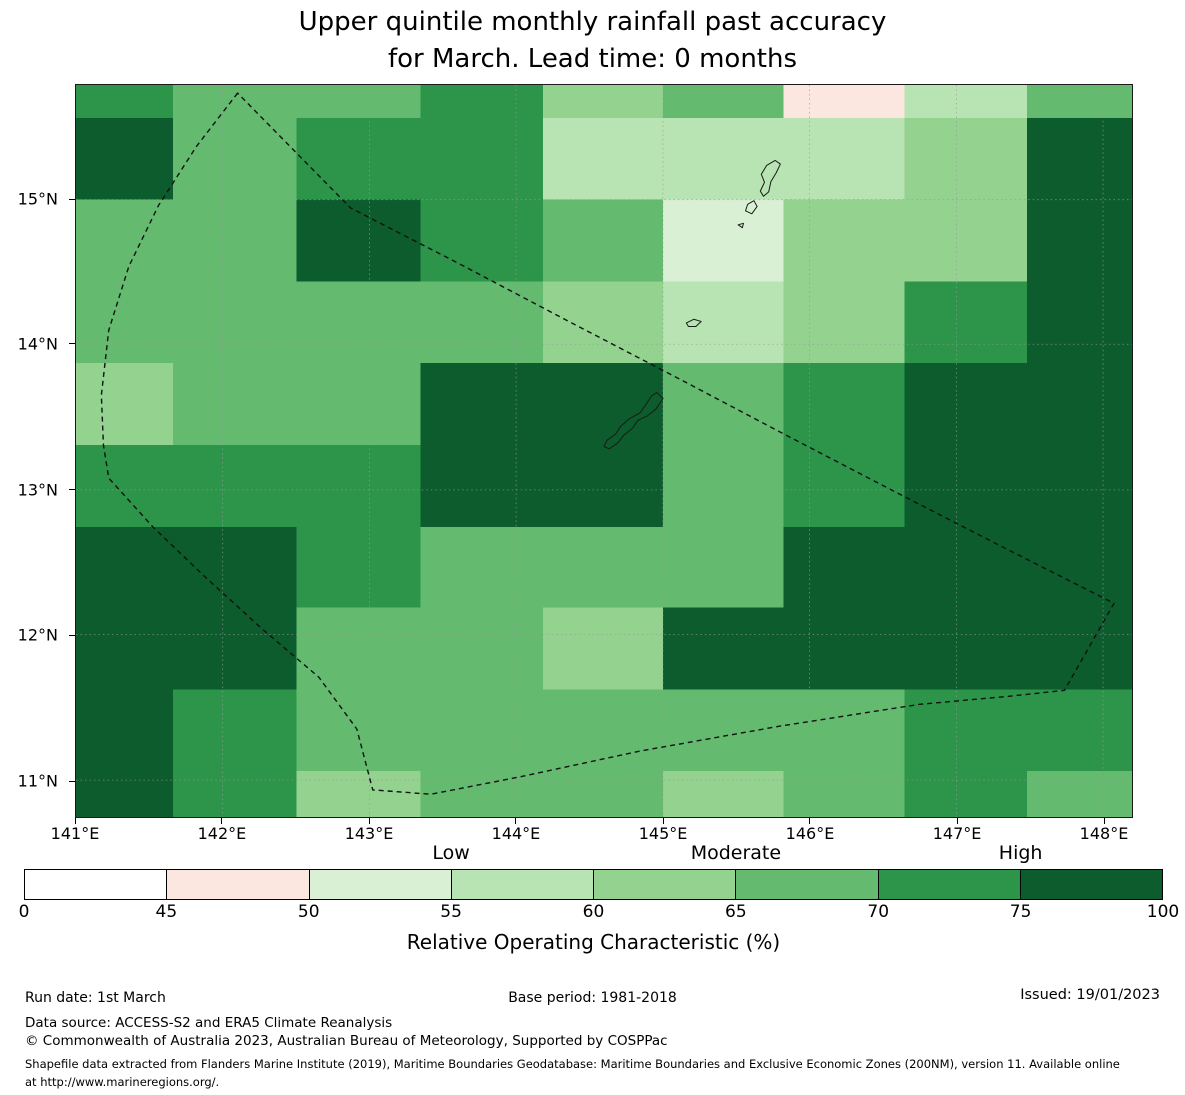 The image size is (1185, 1095). What do you see at coordinates (693, 323) in the screenshot?
I see `rota-coastline` at bounding box center [693, 323].